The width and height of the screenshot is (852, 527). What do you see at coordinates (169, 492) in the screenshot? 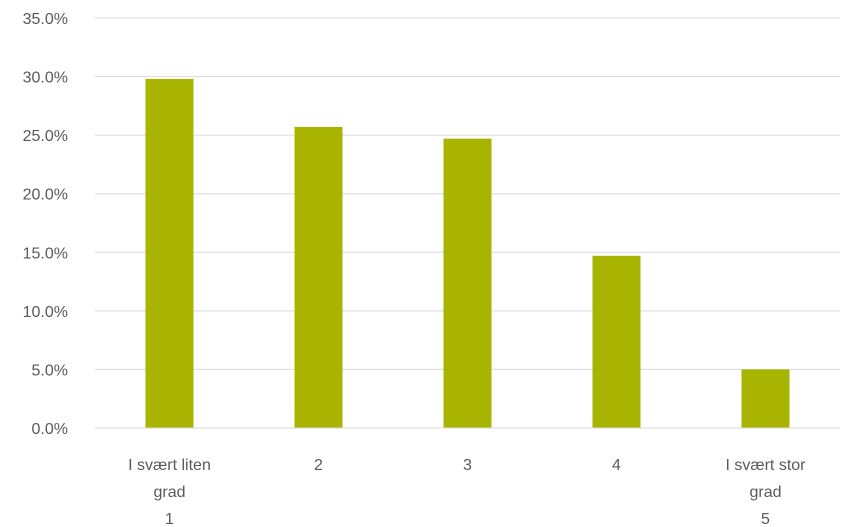
I see `x-category-label: I svært liten grad 1` at bounding box center [169, 492].